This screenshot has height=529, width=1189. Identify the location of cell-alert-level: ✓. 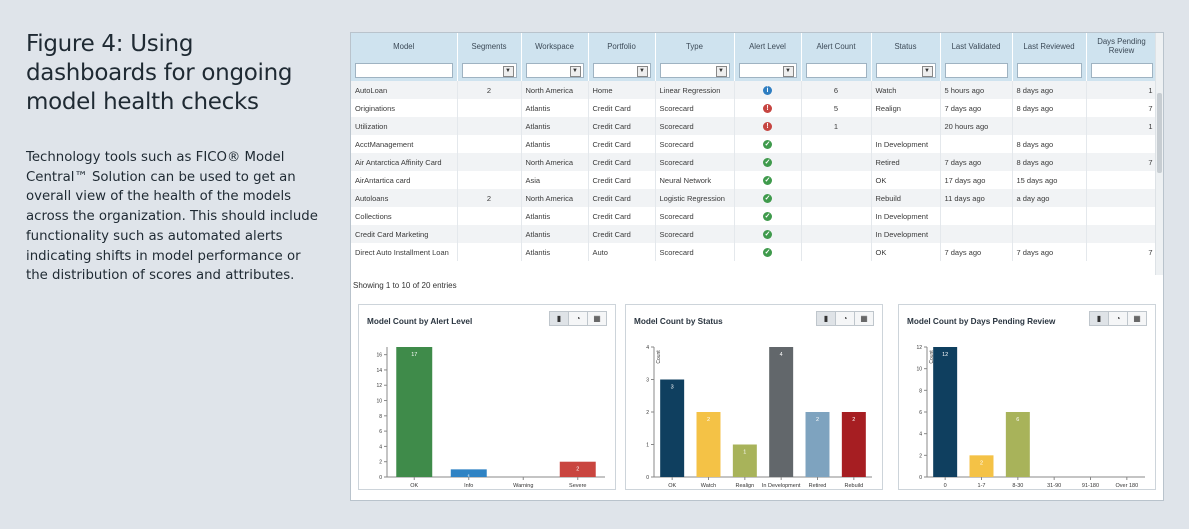
(768, 198).